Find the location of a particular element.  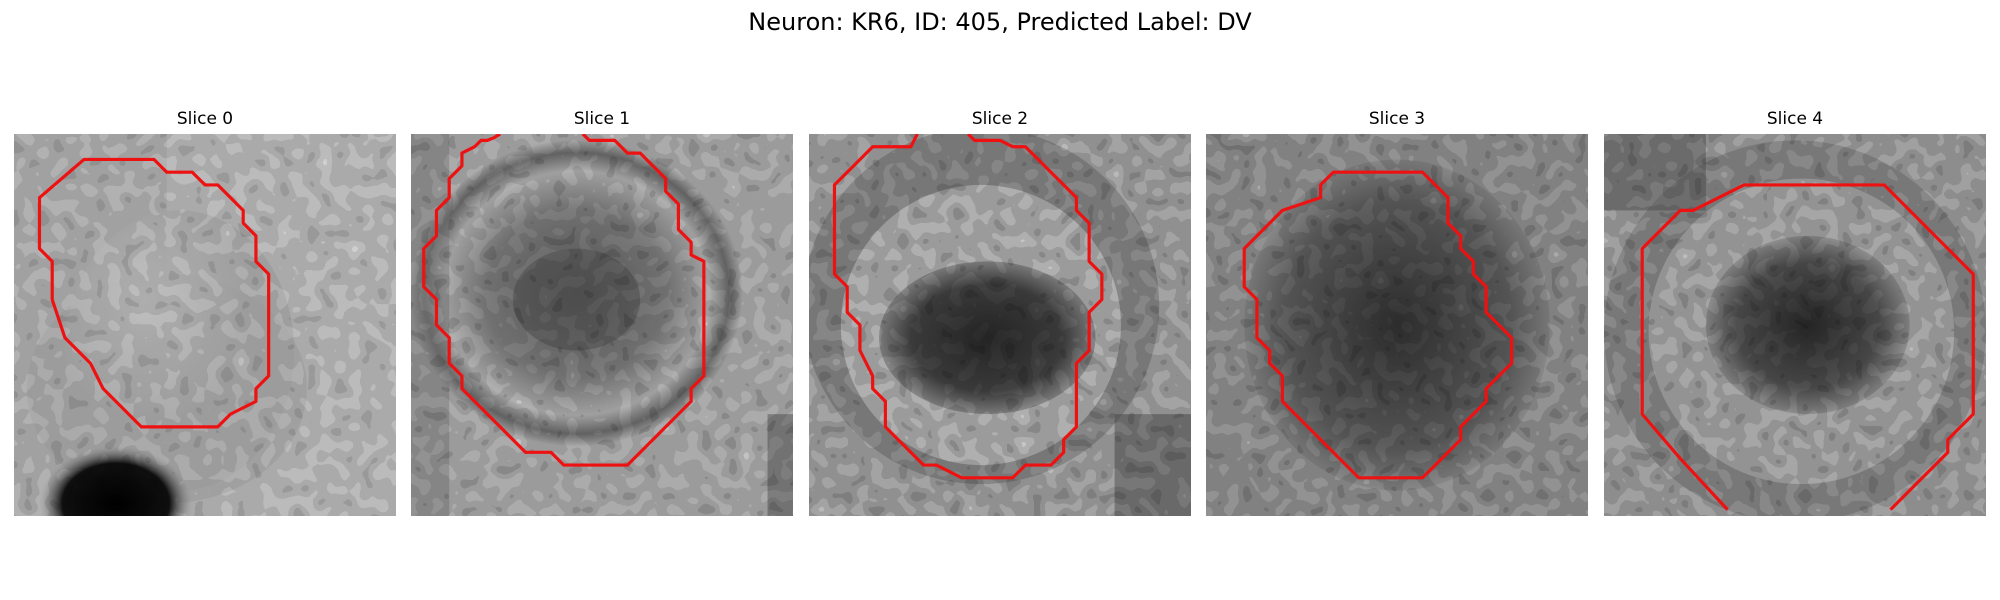

slice-panel-0: Slice 0 is located at coordinates (205, 310).